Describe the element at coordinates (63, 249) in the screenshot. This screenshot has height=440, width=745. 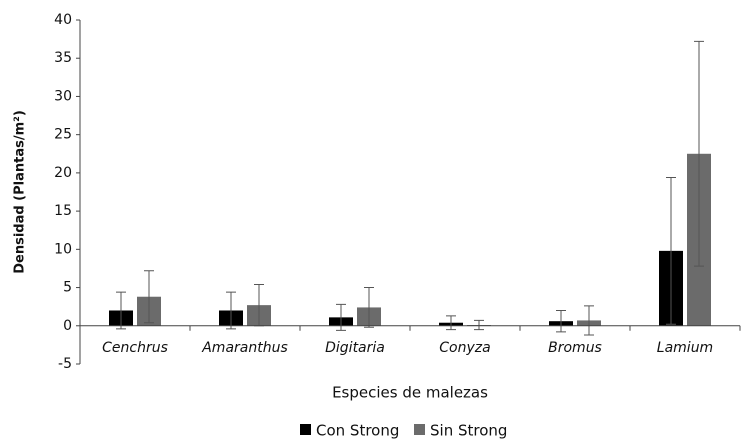
I see `y-tick-label: 10` at that location.